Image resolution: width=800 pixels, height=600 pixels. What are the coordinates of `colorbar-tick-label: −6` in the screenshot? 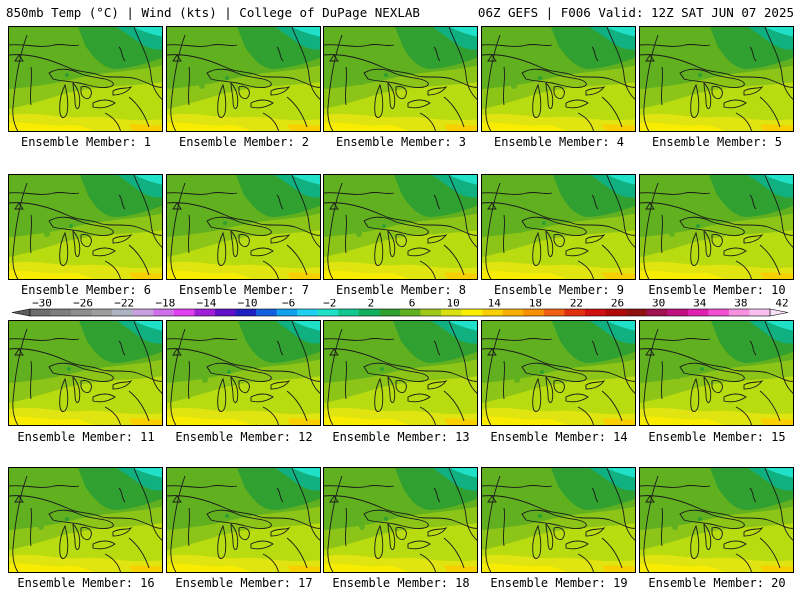 It's located at (288, 304).